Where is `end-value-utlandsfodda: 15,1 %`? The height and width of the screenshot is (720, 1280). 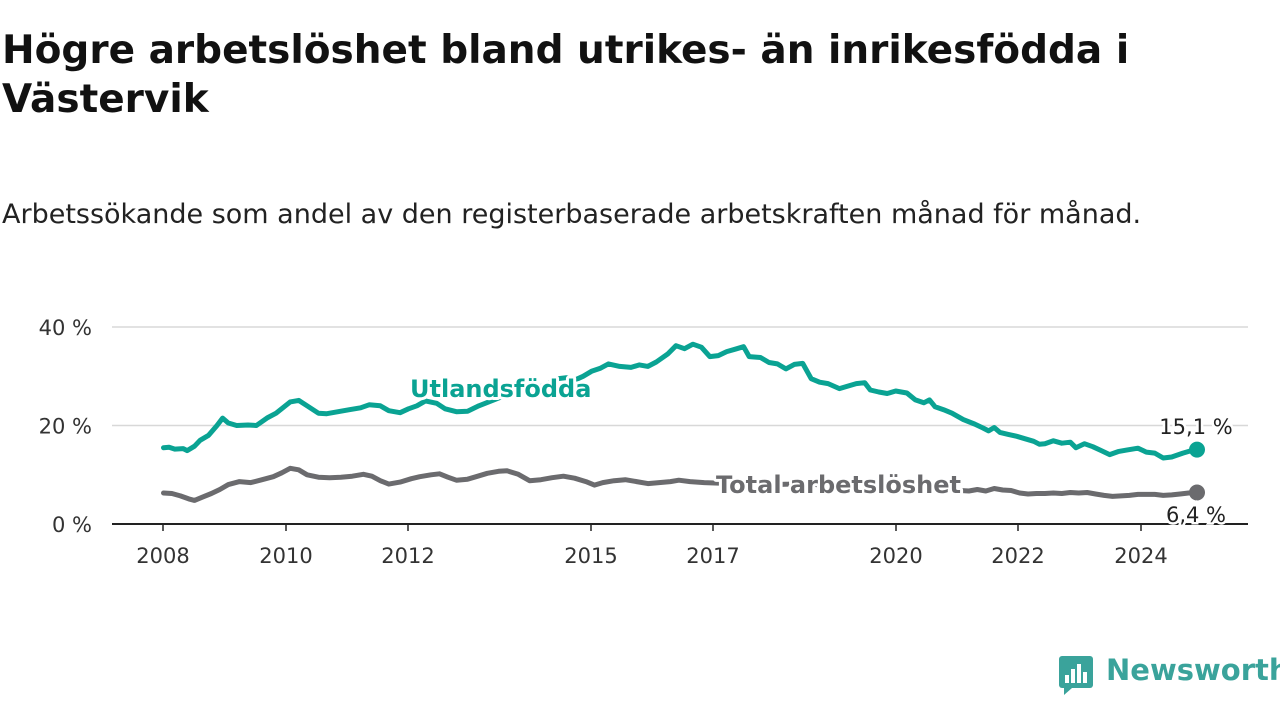
end-value-utlandsfodda: 15,1 % is located at coordinates (1195, 427).